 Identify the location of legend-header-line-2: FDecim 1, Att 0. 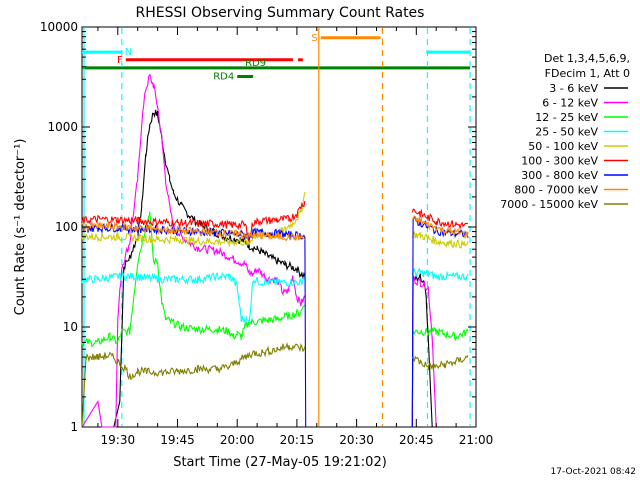
(587, 73).